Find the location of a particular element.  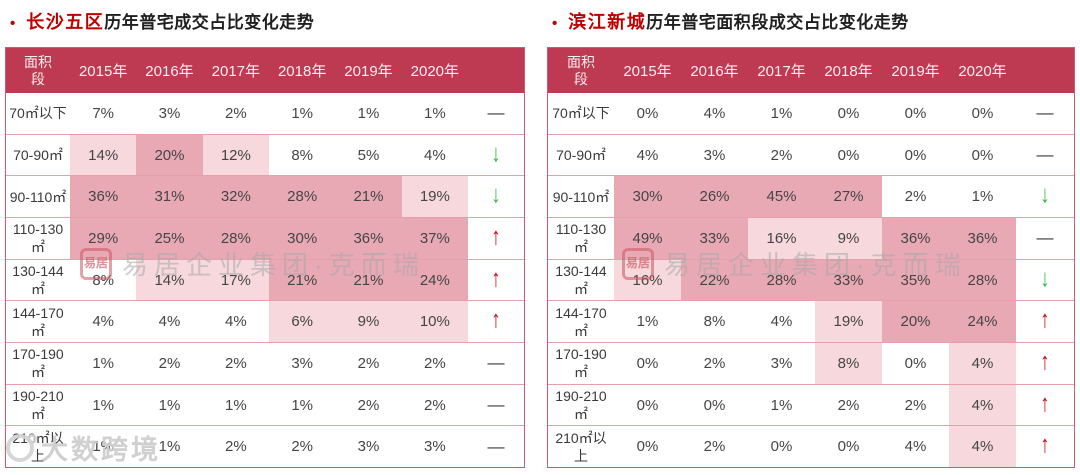

share-value-cell: 7% is located at coordinates (103, 113).